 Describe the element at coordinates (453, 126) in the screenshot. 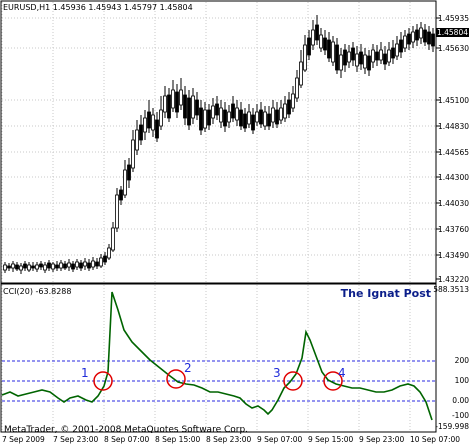

I see `price-tick: 1.44830` at that location.